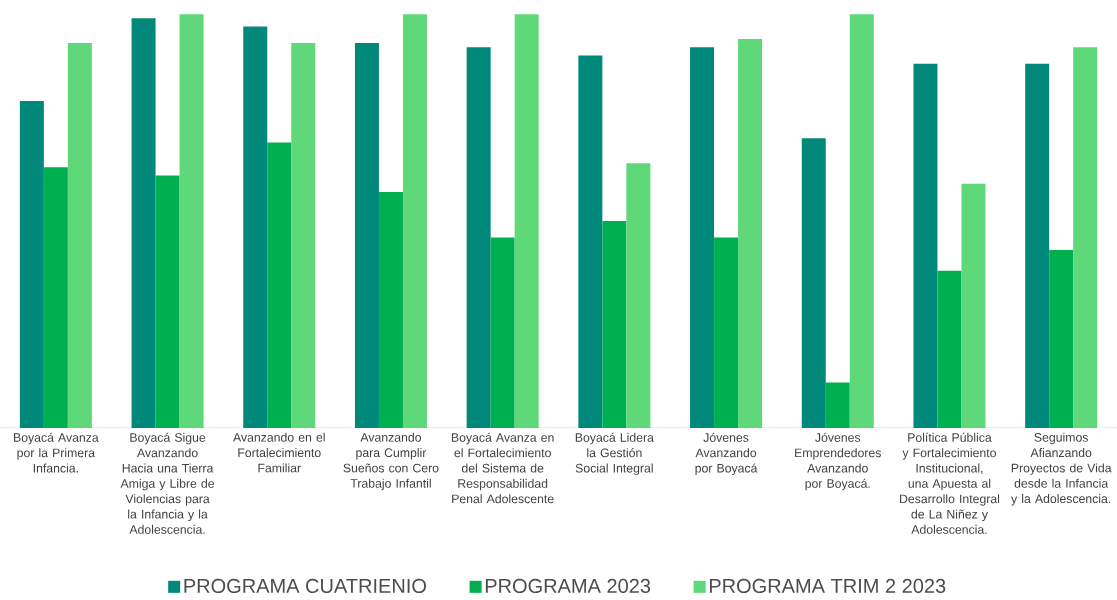 The height and width of the screenshot is (600, 1117). What do you see at coordinates (305, 586) in the screenshot?
I see `legend-label: PROGRAMA CUATRIENIO` at bounding box center [305, 586].